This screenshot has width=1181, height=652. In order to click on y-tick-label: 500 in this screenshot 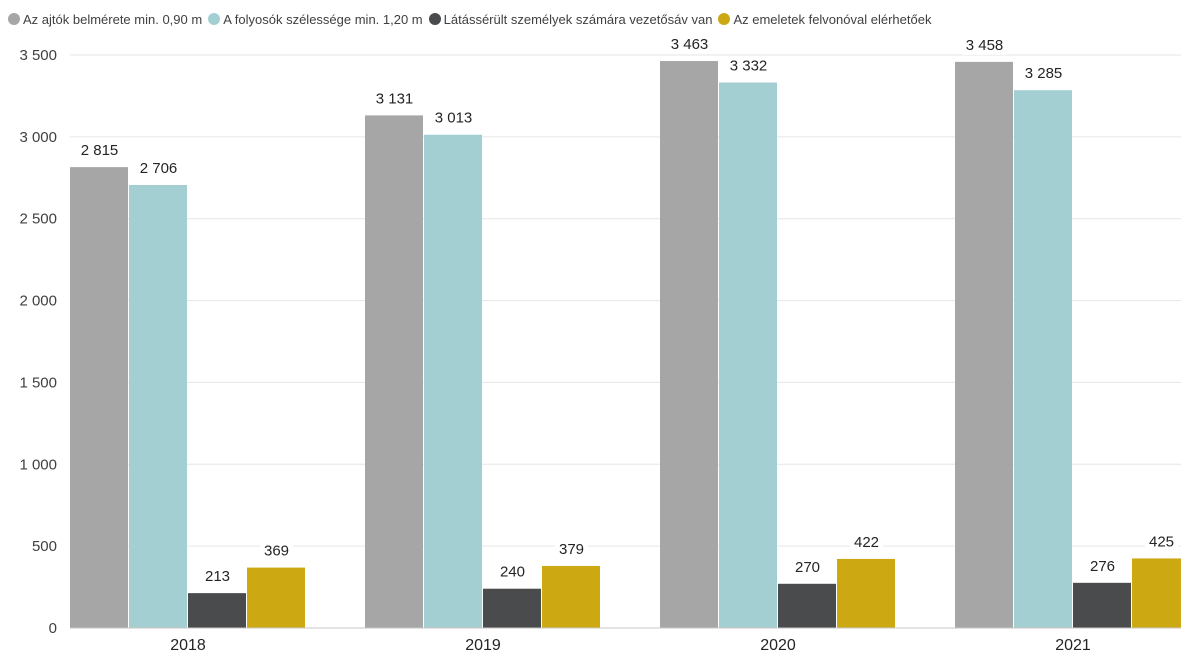, I will do `click(44, 546)`.